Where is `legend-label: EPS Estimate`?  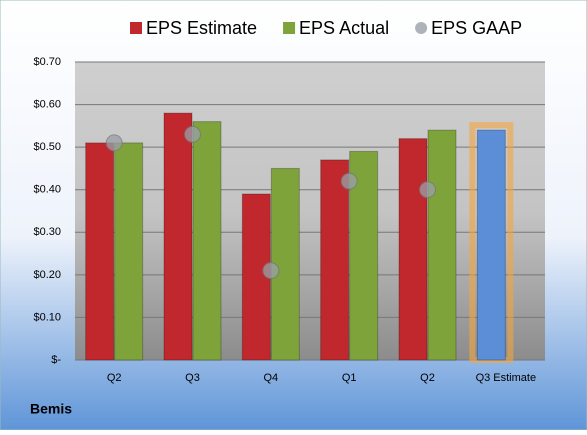 legend-label: EPS Estimate is located at coordinates (201, 28).